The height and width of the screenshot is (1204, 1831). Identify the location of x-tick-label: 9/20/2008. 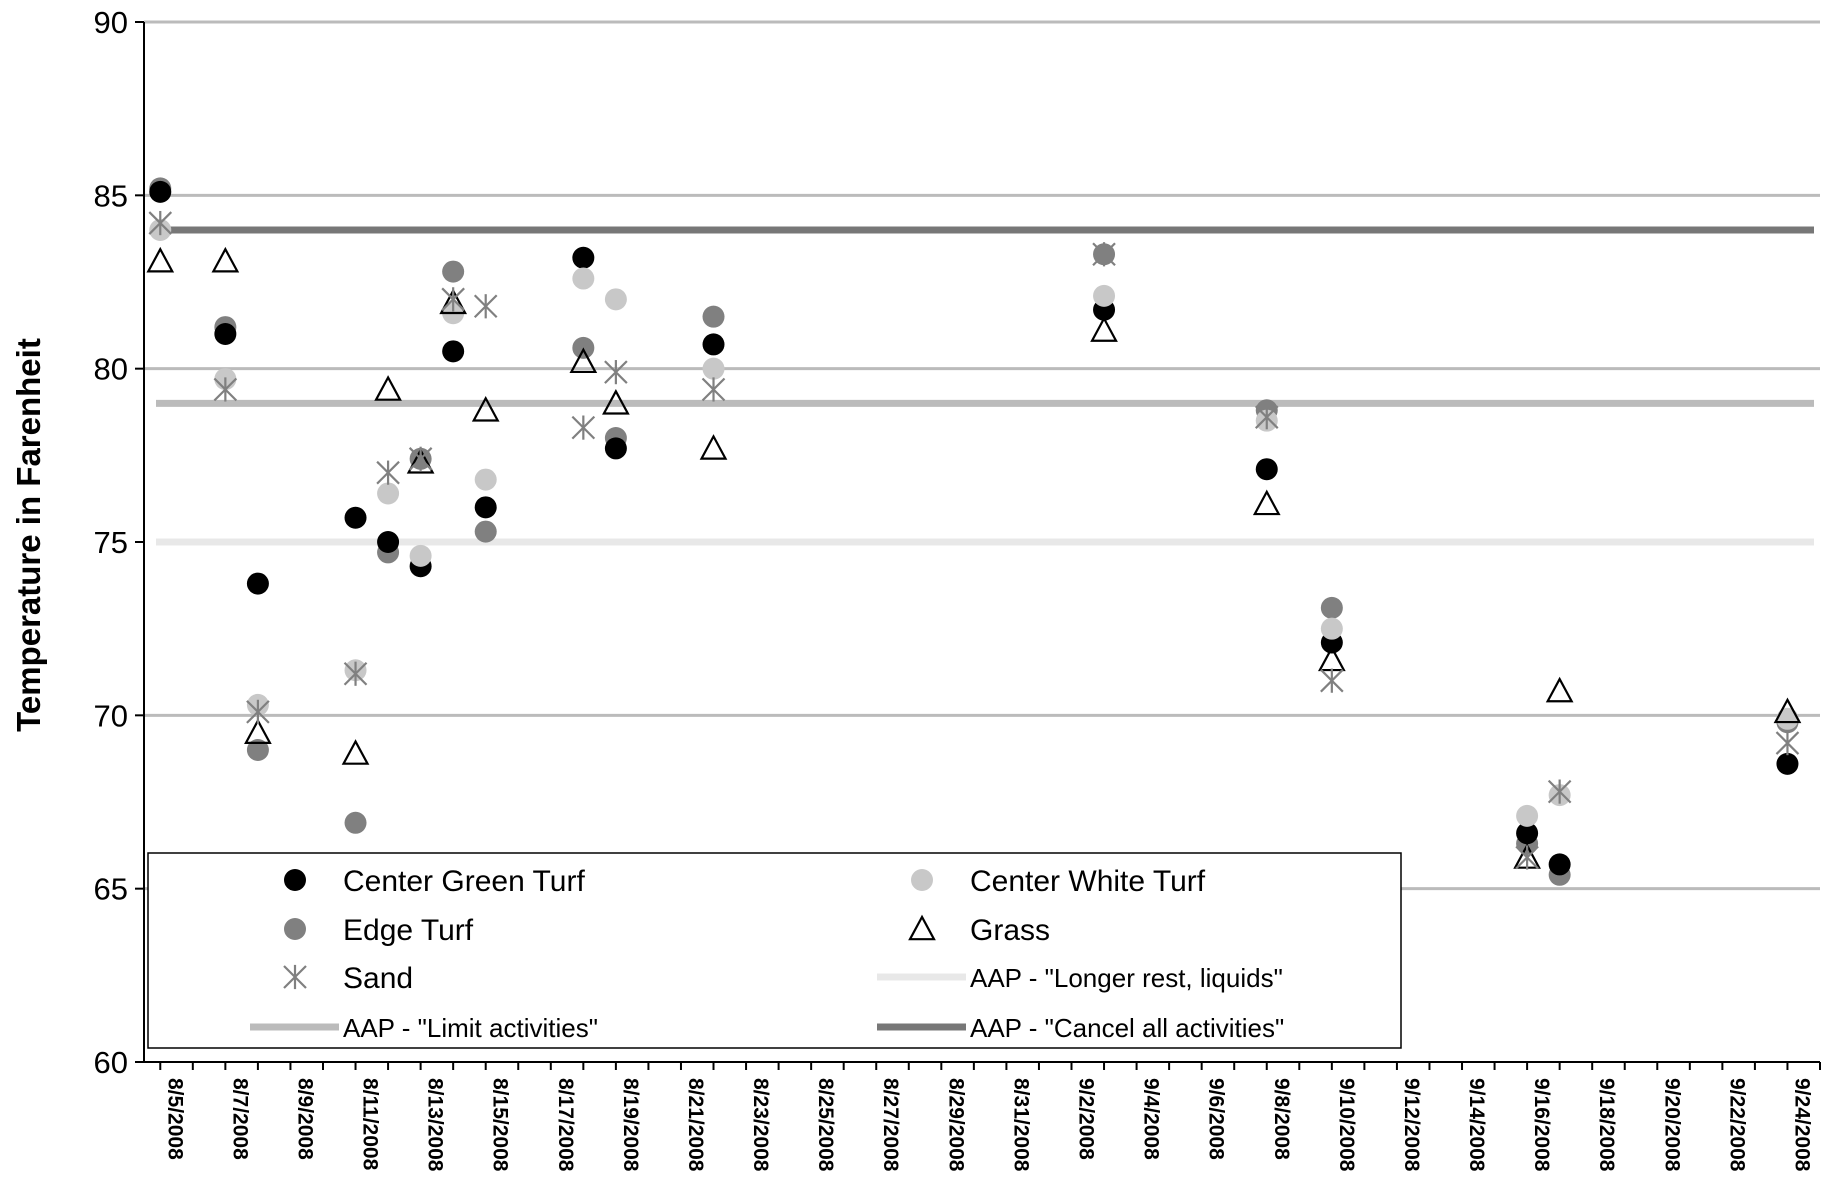
(1671, 1125).